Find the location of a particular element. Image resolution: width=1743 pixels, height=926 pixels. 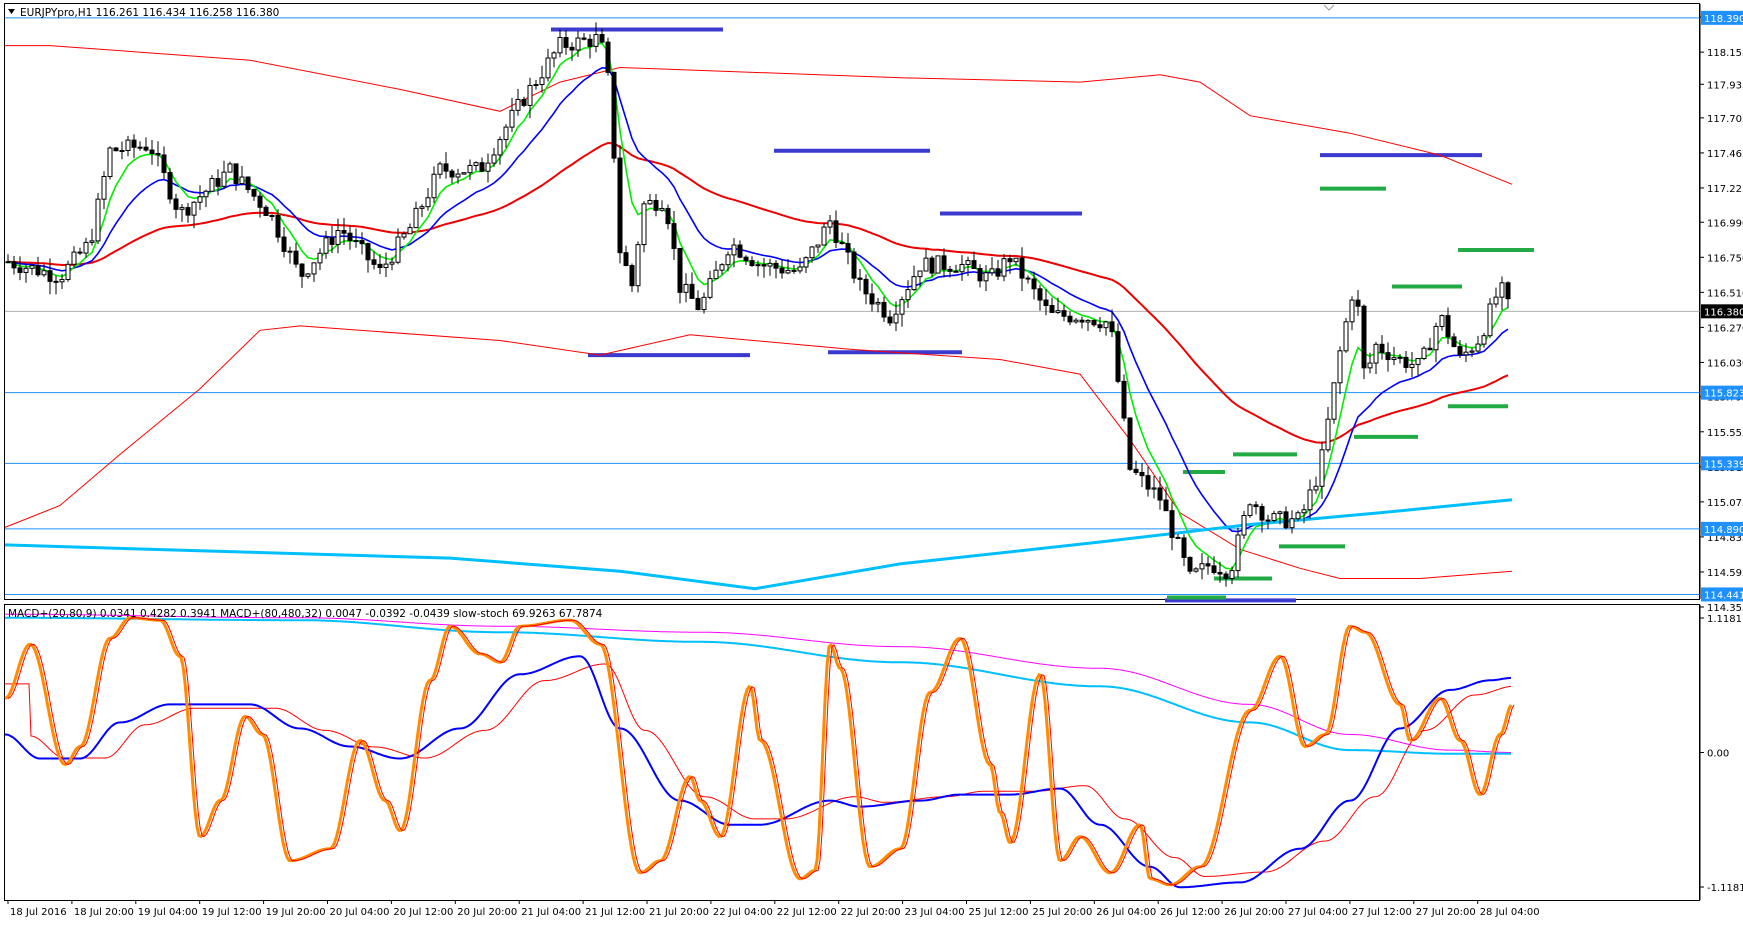

indicator-axis: 1.1181 0.00 -1.1181 is located at coordinates (1721, 752).